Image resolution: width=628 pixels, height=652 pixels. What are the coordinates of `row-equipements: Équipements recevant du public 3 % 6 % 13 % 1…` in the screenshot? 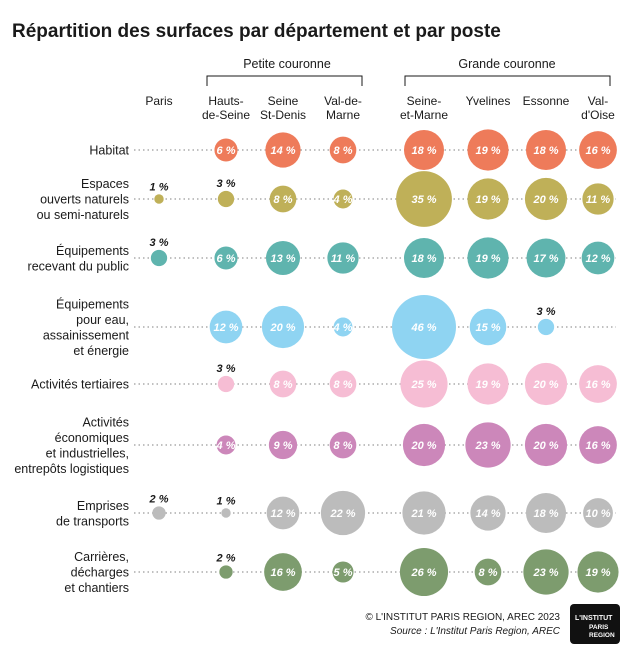 It's located at (322, 258).